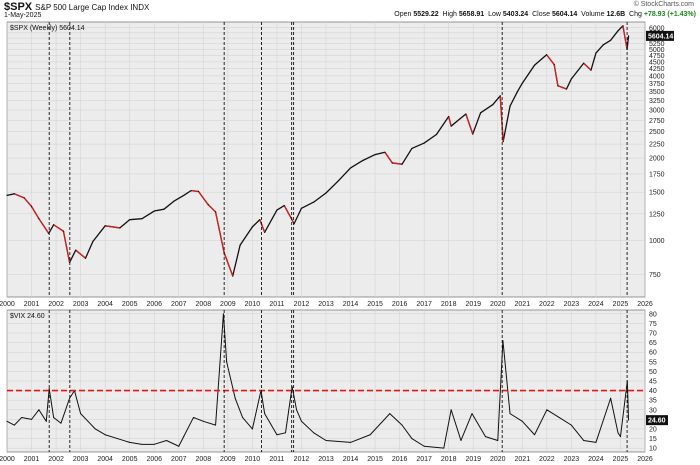 The height and width of the screenshot is (465, 700). Describe the element at coordinates (523, 459) in the screenshot. I see `x-tick-label-bottom: 2021` at that location.